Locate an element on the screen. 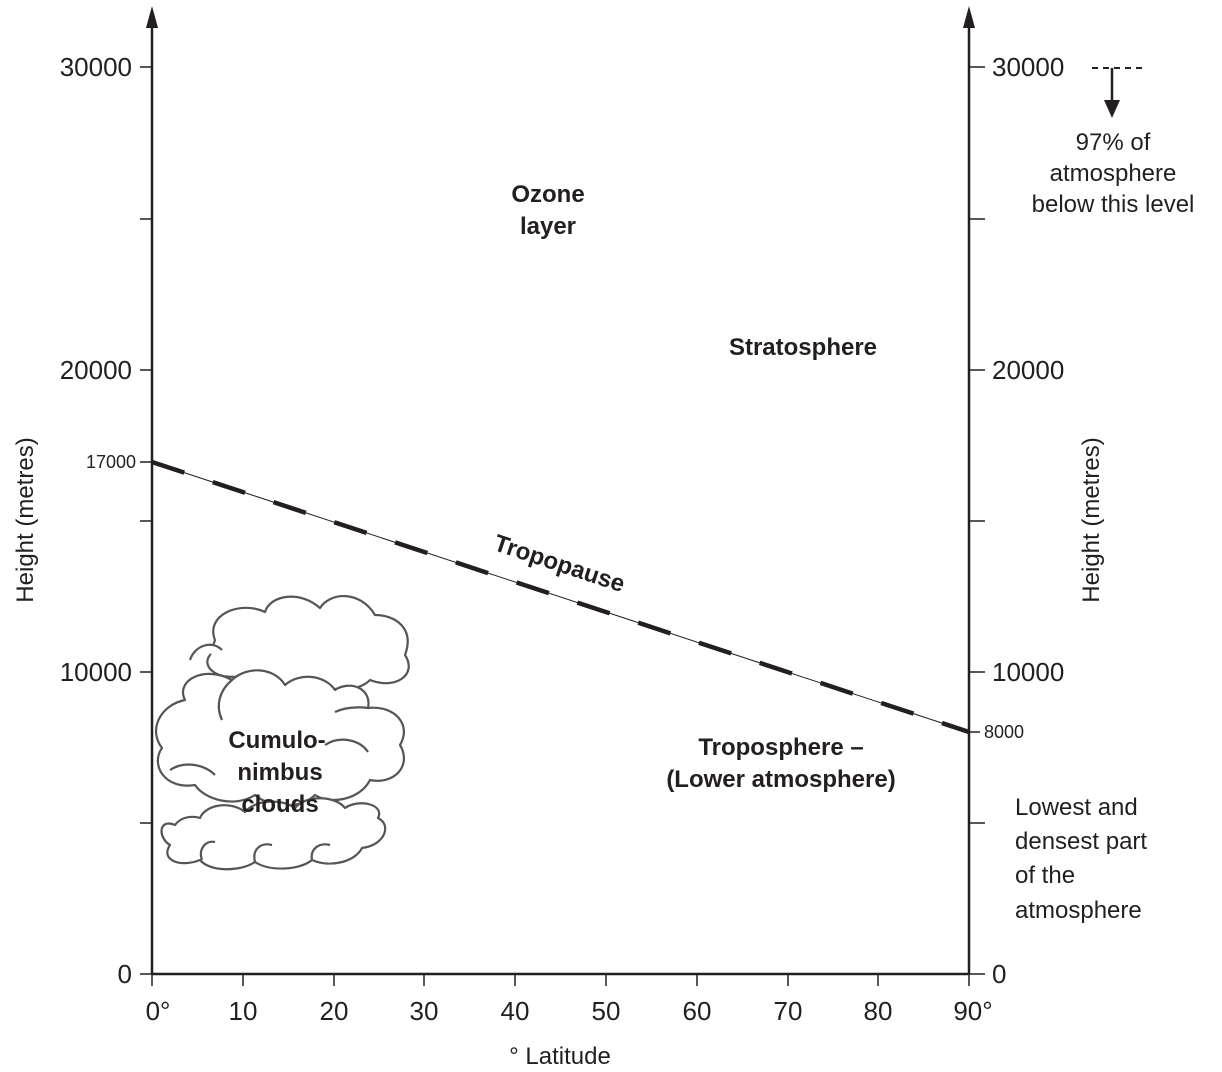 The image size is (1222, 1072). troposphere-label-line1: Troposphere – is located at coordinates (780, 747).